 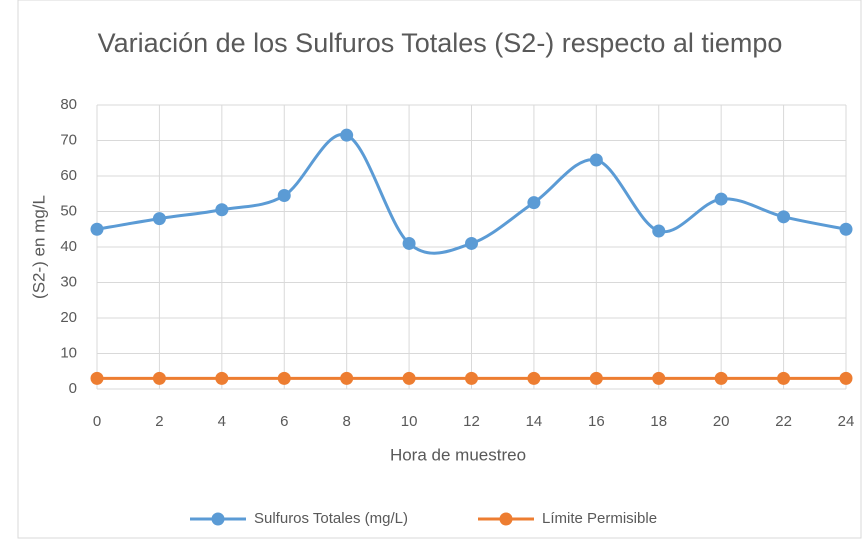 I want to click on y-tick-label: 60, so click(x=68, y=175).